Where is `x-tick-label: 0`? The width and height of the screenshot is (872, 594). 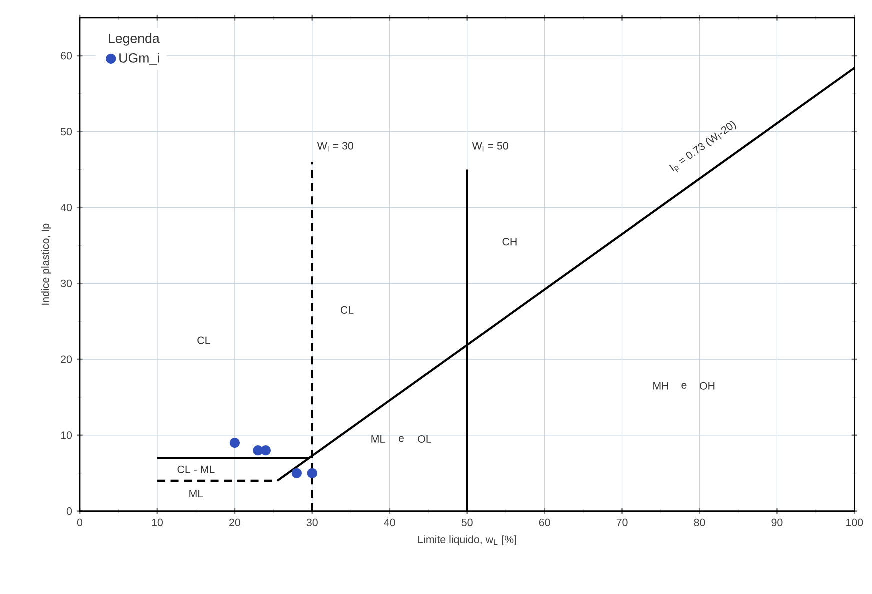 x-tick-label: 0 is located at coordinates (80, 522).